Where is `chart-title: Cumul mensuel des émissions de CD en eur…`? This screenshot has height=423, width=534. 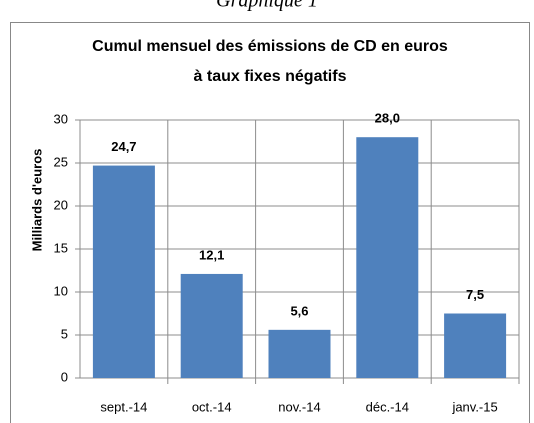
chart-title: Cumul mensuel des émissions de CD en eur… is located at coordinates (270, 46).